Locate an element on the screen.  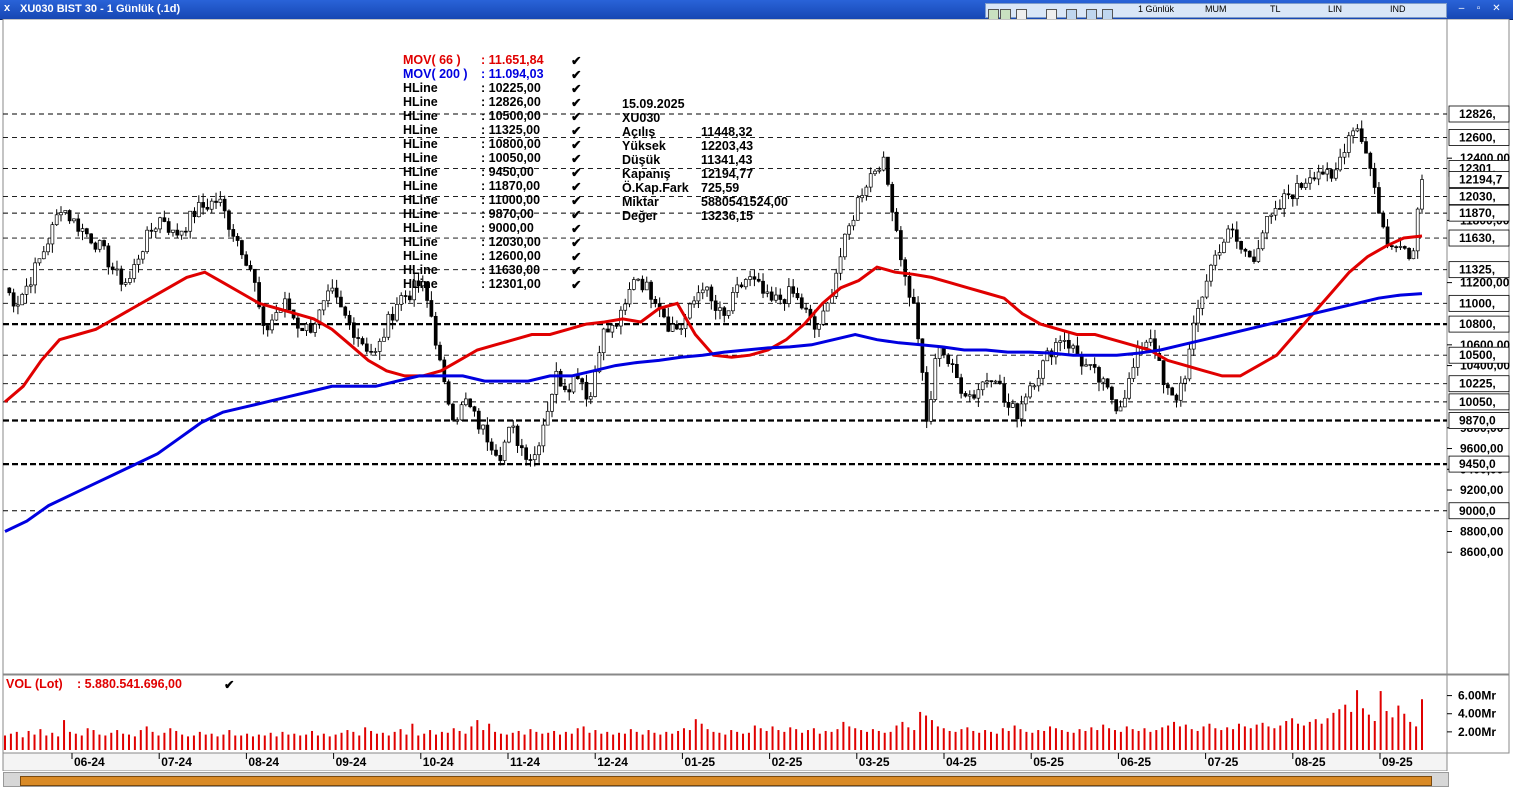
maximize-icon: ▫ is located at coordinates (1478, 8).